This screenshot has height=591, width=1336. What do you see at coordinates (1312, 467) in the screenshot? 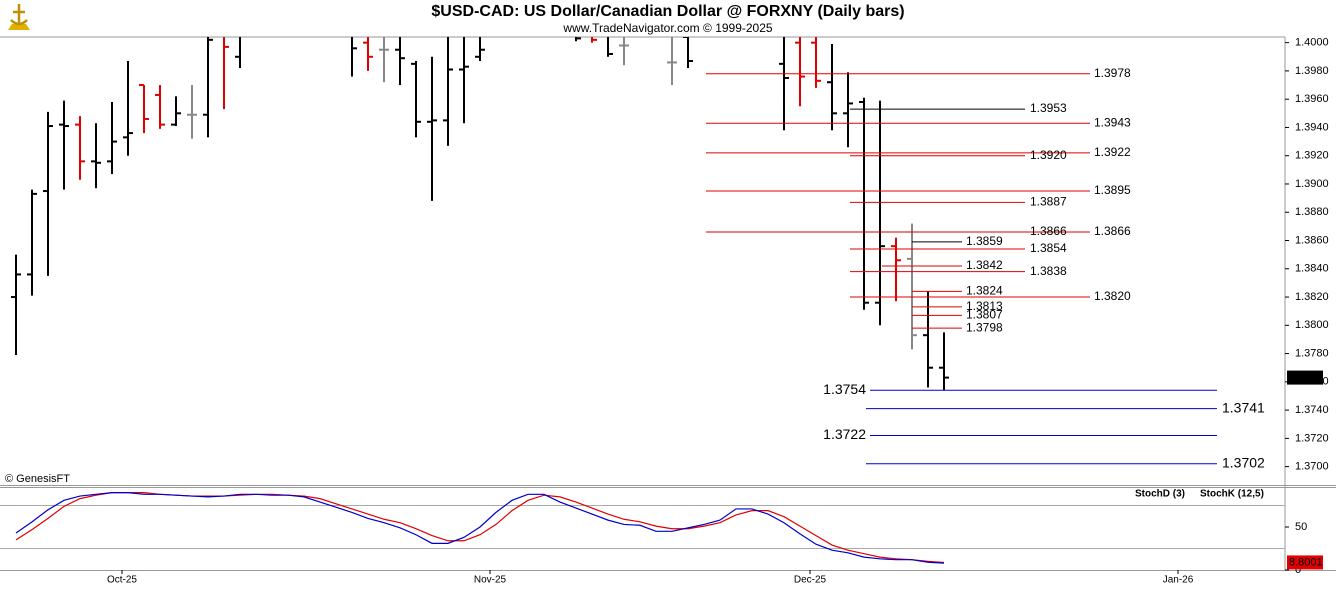
I see `y-tick-label: 1.3700` at bounding box center [1312, 467].